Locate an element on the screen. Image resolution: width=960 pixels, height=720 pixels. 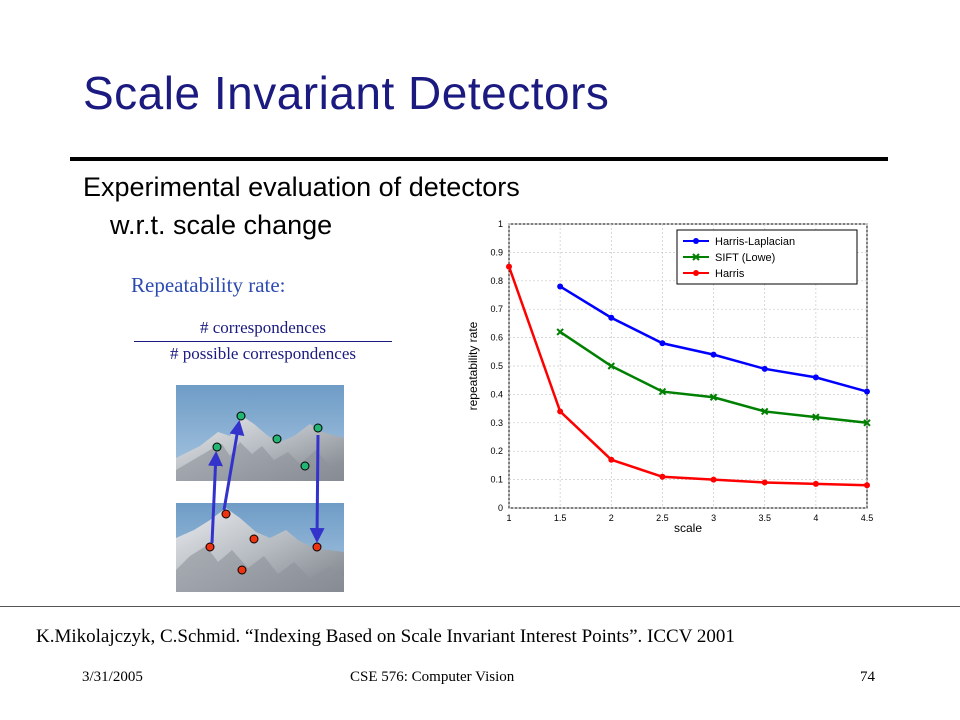
legend-label-harris: Harris is located at coordinates (730, 274).